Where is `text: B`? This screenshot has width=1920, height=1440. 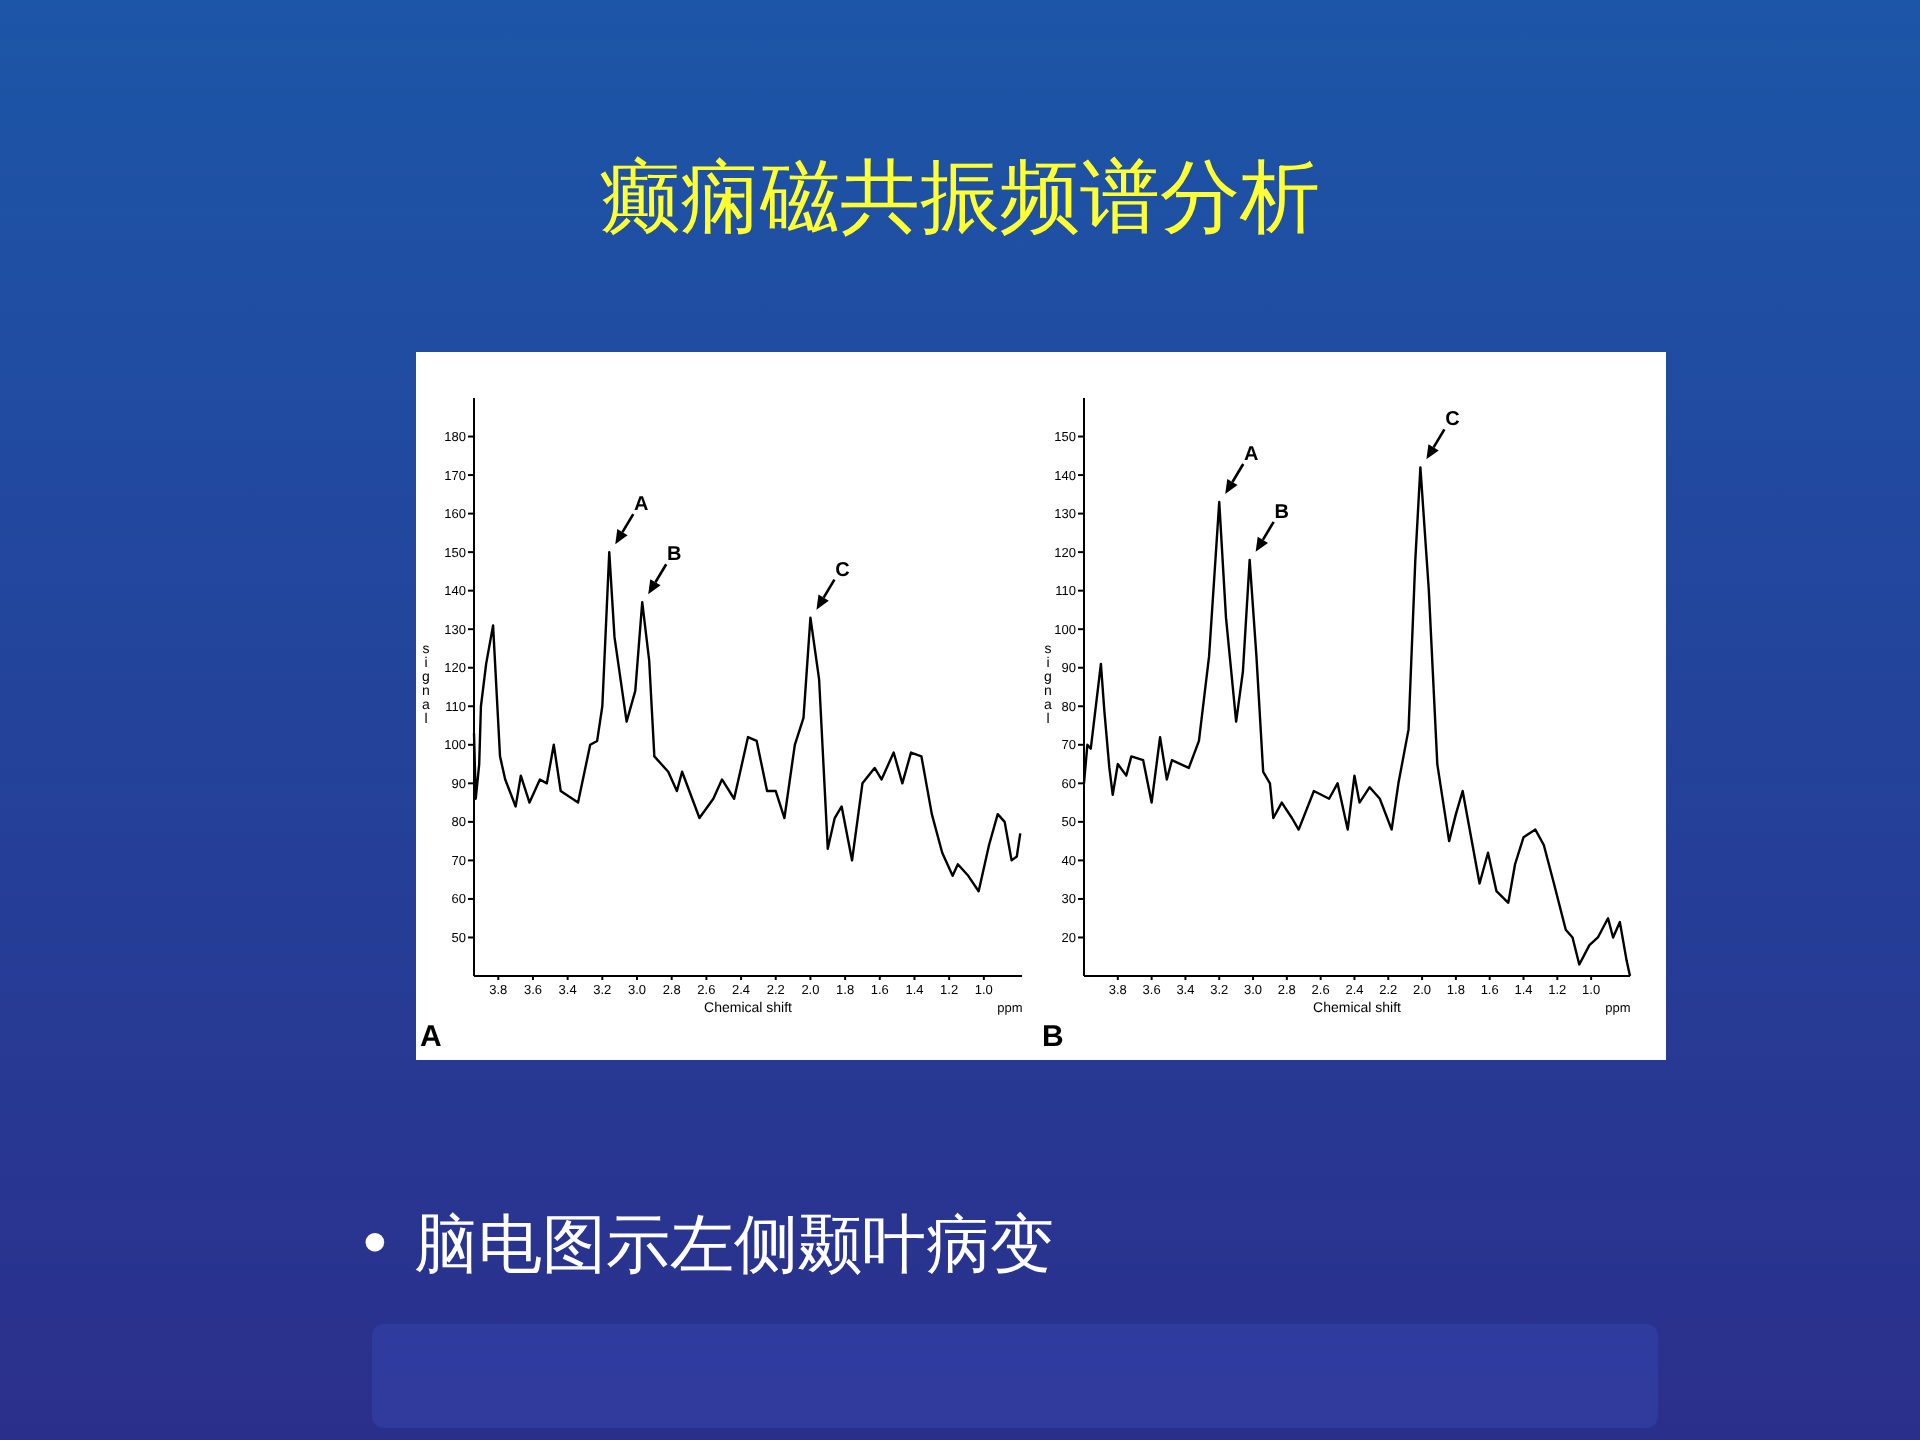 text: B is located at coordinates (1053, 1037).